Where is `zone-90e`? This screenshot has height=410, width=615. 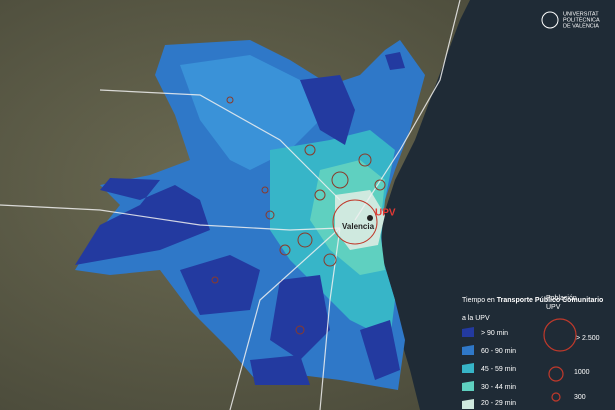
zone-90e is located at coordinates (280, 370).